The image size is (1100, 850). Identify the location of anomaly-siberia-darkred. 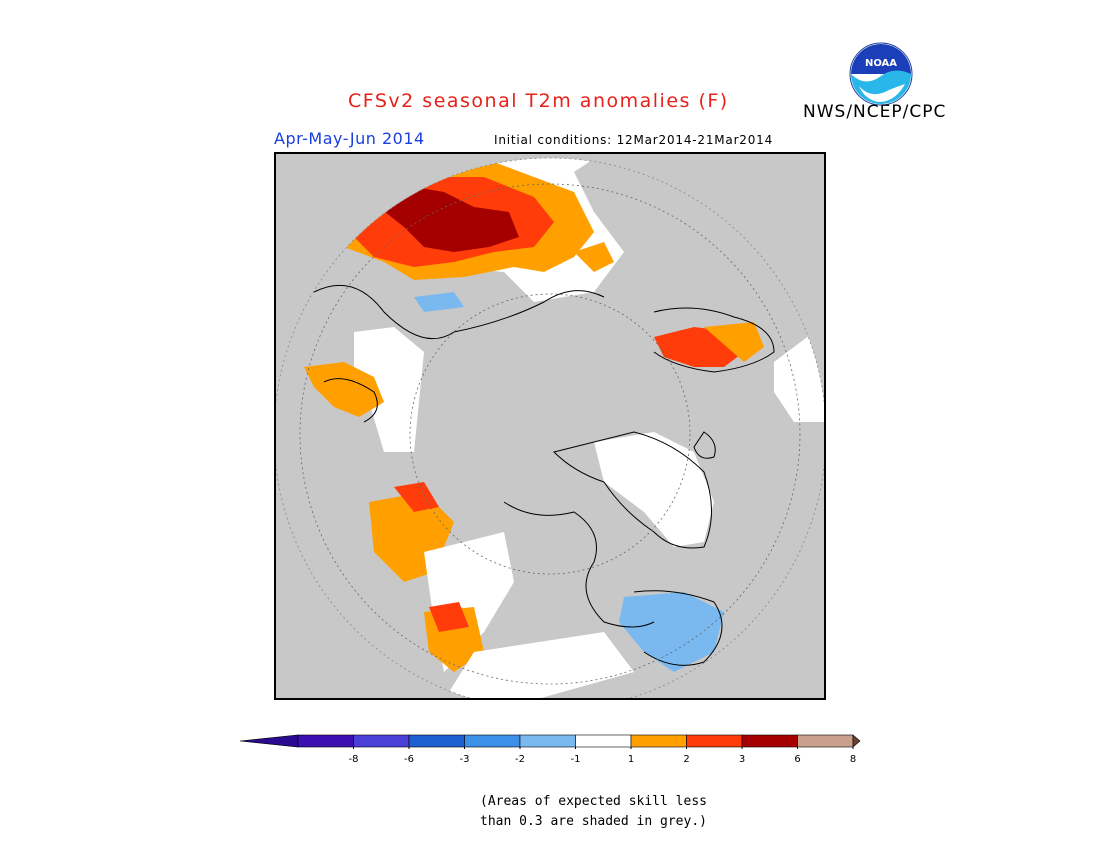
(449, 219).